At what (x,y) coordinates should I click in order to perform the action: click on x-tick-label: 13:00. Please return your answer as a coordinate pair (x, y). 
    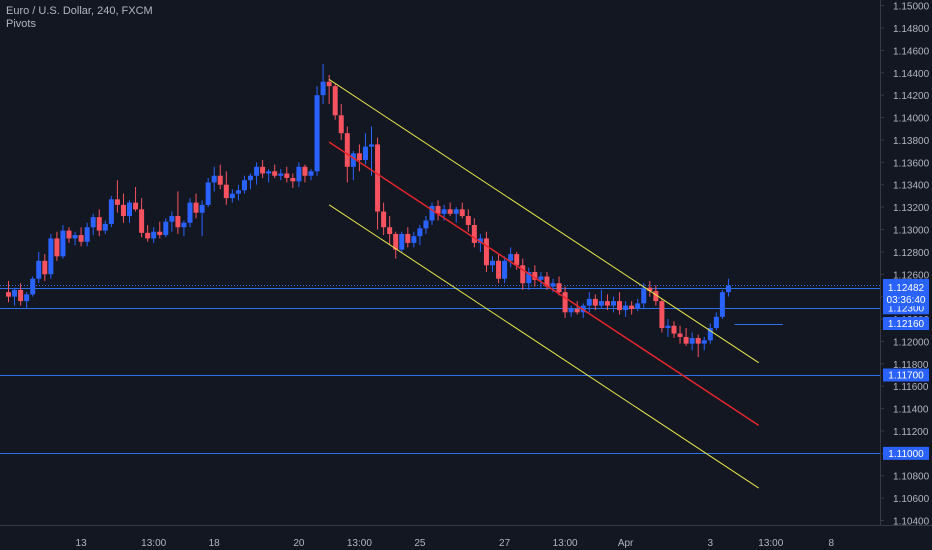
    Looking at the image, I should click on (359, 543).